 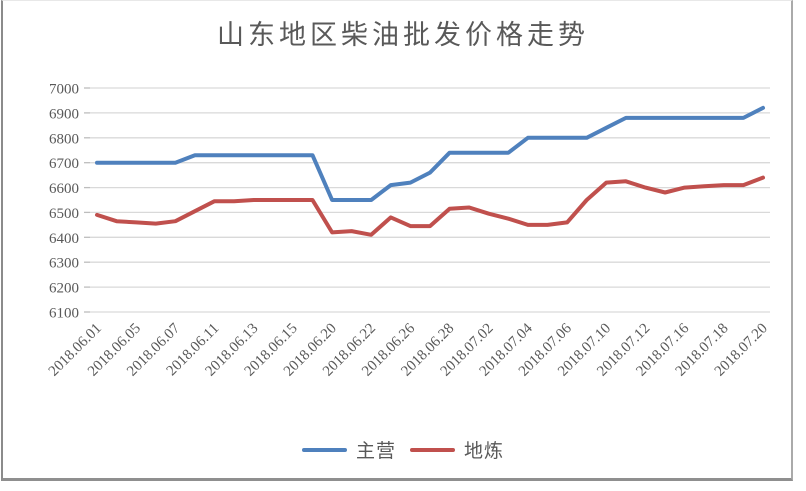 What do you see at coordinates (64, 90) in the screenshot?
I see `y-tick-label: 7000` at bounding box center [64, 90].